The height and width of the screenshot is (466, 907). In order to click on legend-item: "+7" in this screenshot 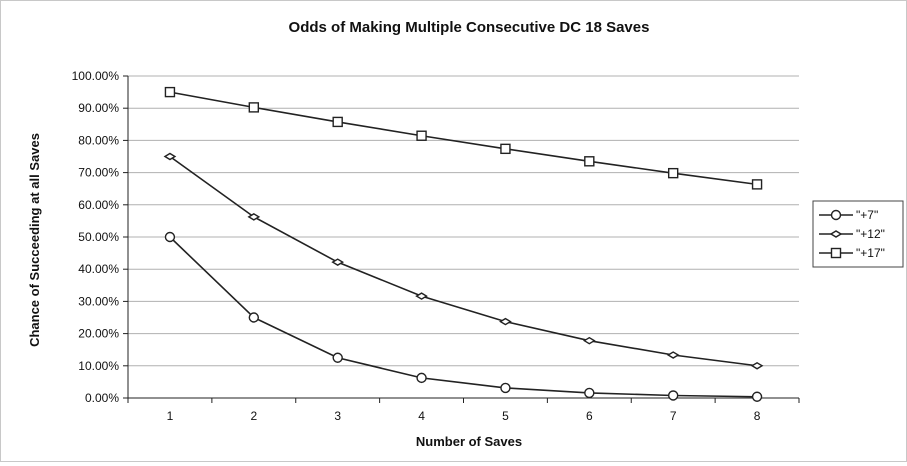, I will do `click(848, 215)`.